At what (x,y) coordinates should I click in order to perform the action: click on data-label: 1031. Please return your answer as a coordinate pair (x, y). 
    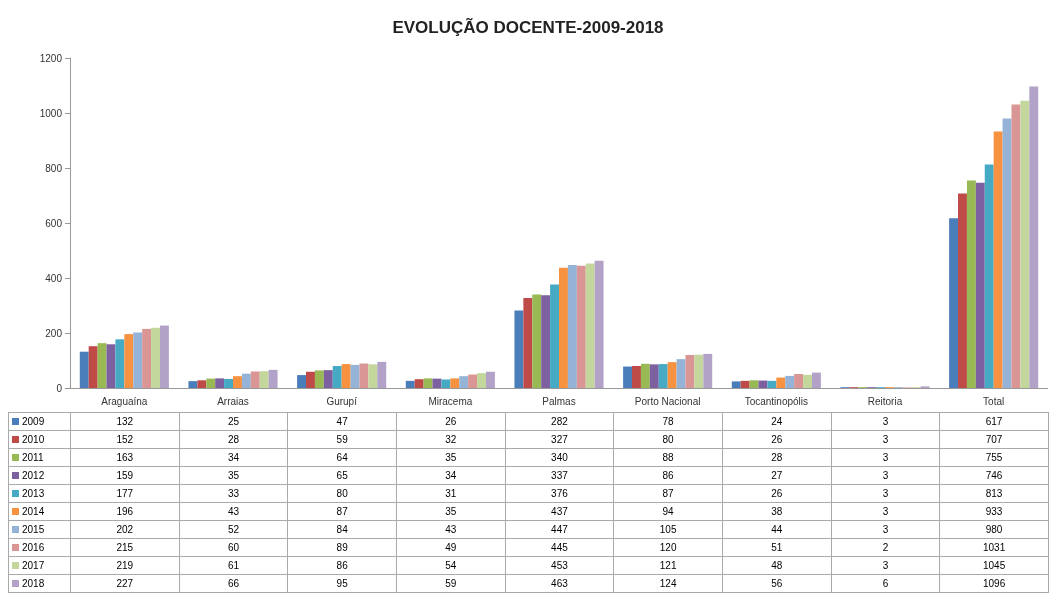
    Looking at the image, I should click on (994, 547).